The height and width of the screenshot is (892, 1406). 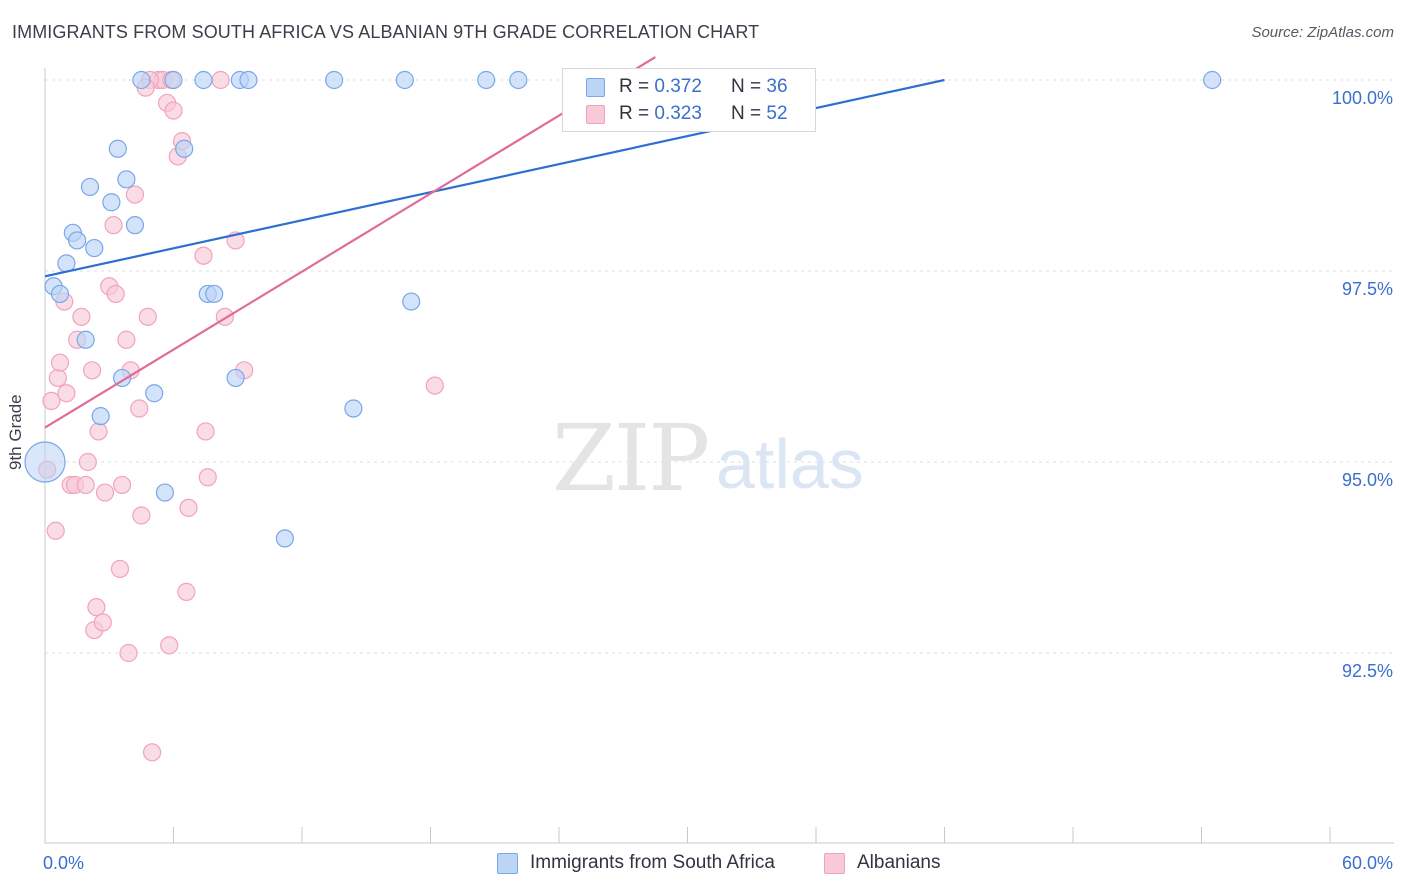 What do you see at coordinates (777, 86) in the screenshot?
I see `n-value-south-africa: 36` at bounding box center [777, 86].